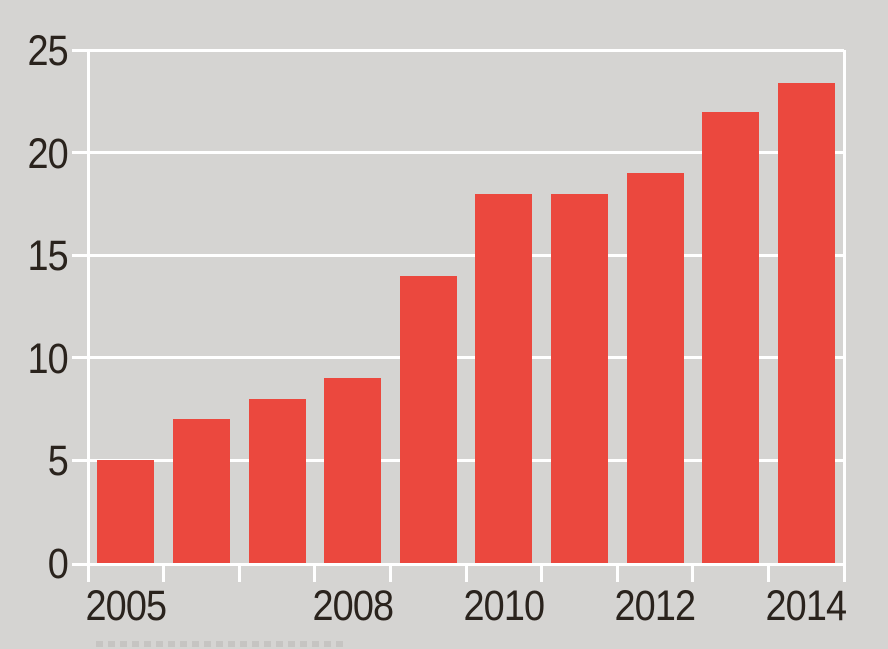 The height and width of the screenshot is (649, 888). Describe the element at coordinates (277, 480) in the screenshot. I see `bar-2007` at that location.